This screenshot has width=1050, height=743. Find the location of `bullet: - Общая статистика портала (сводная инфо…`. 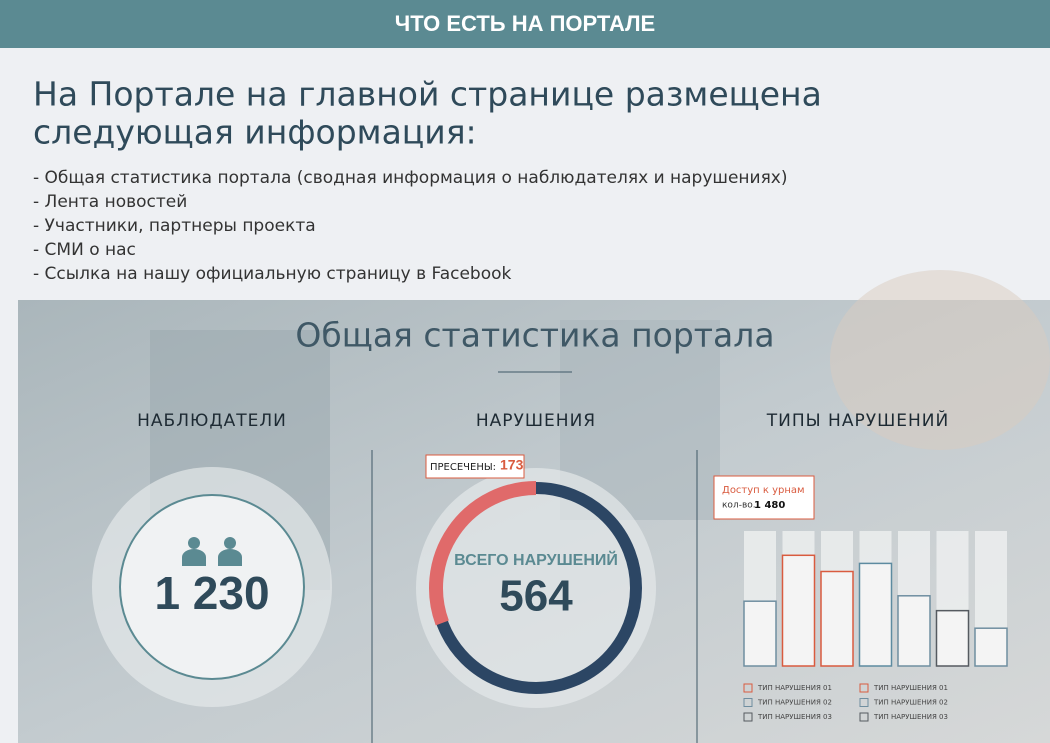

bullet: - Общая статистика портала (сводная инфо… is located at coordinates (410, 178).